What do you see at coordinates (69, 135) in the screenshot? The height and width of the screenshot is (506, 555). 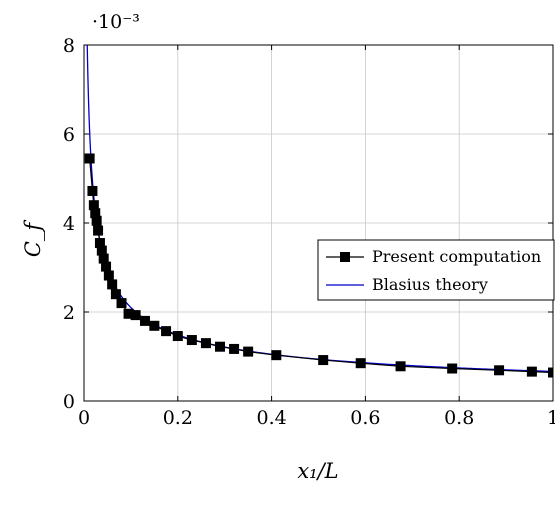 I see `y-tick-label: 6` at bounding box center [69, 135].